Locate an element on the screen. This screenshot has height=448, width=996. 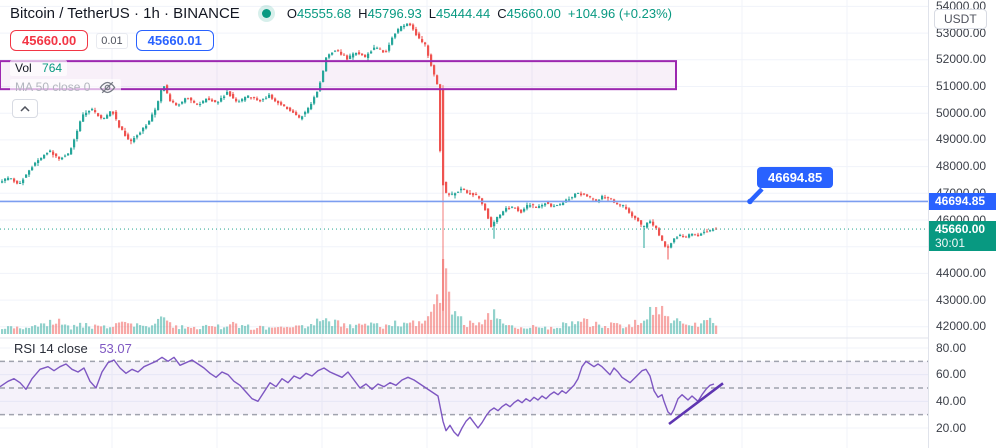
ma-legend: MA 50 close 0 is located at coordinates (66, 87).